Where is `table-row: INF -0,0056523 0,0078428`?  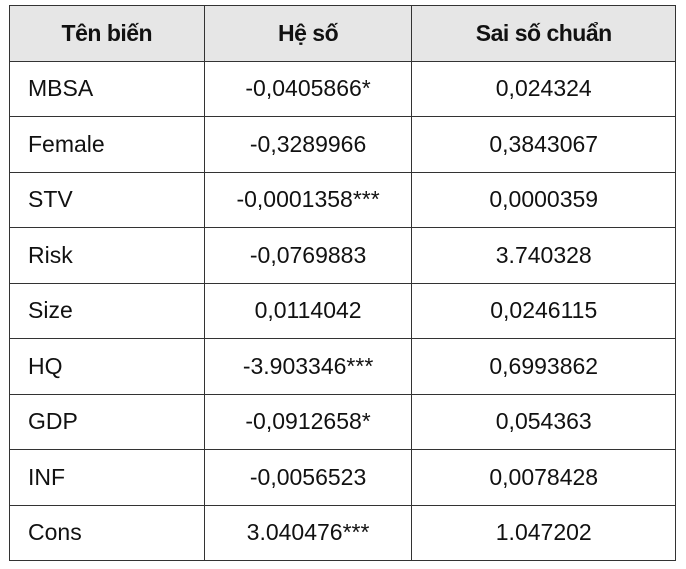 table-row: INF -0,0056523 0,0078428 is located at coordinates (342, 477).